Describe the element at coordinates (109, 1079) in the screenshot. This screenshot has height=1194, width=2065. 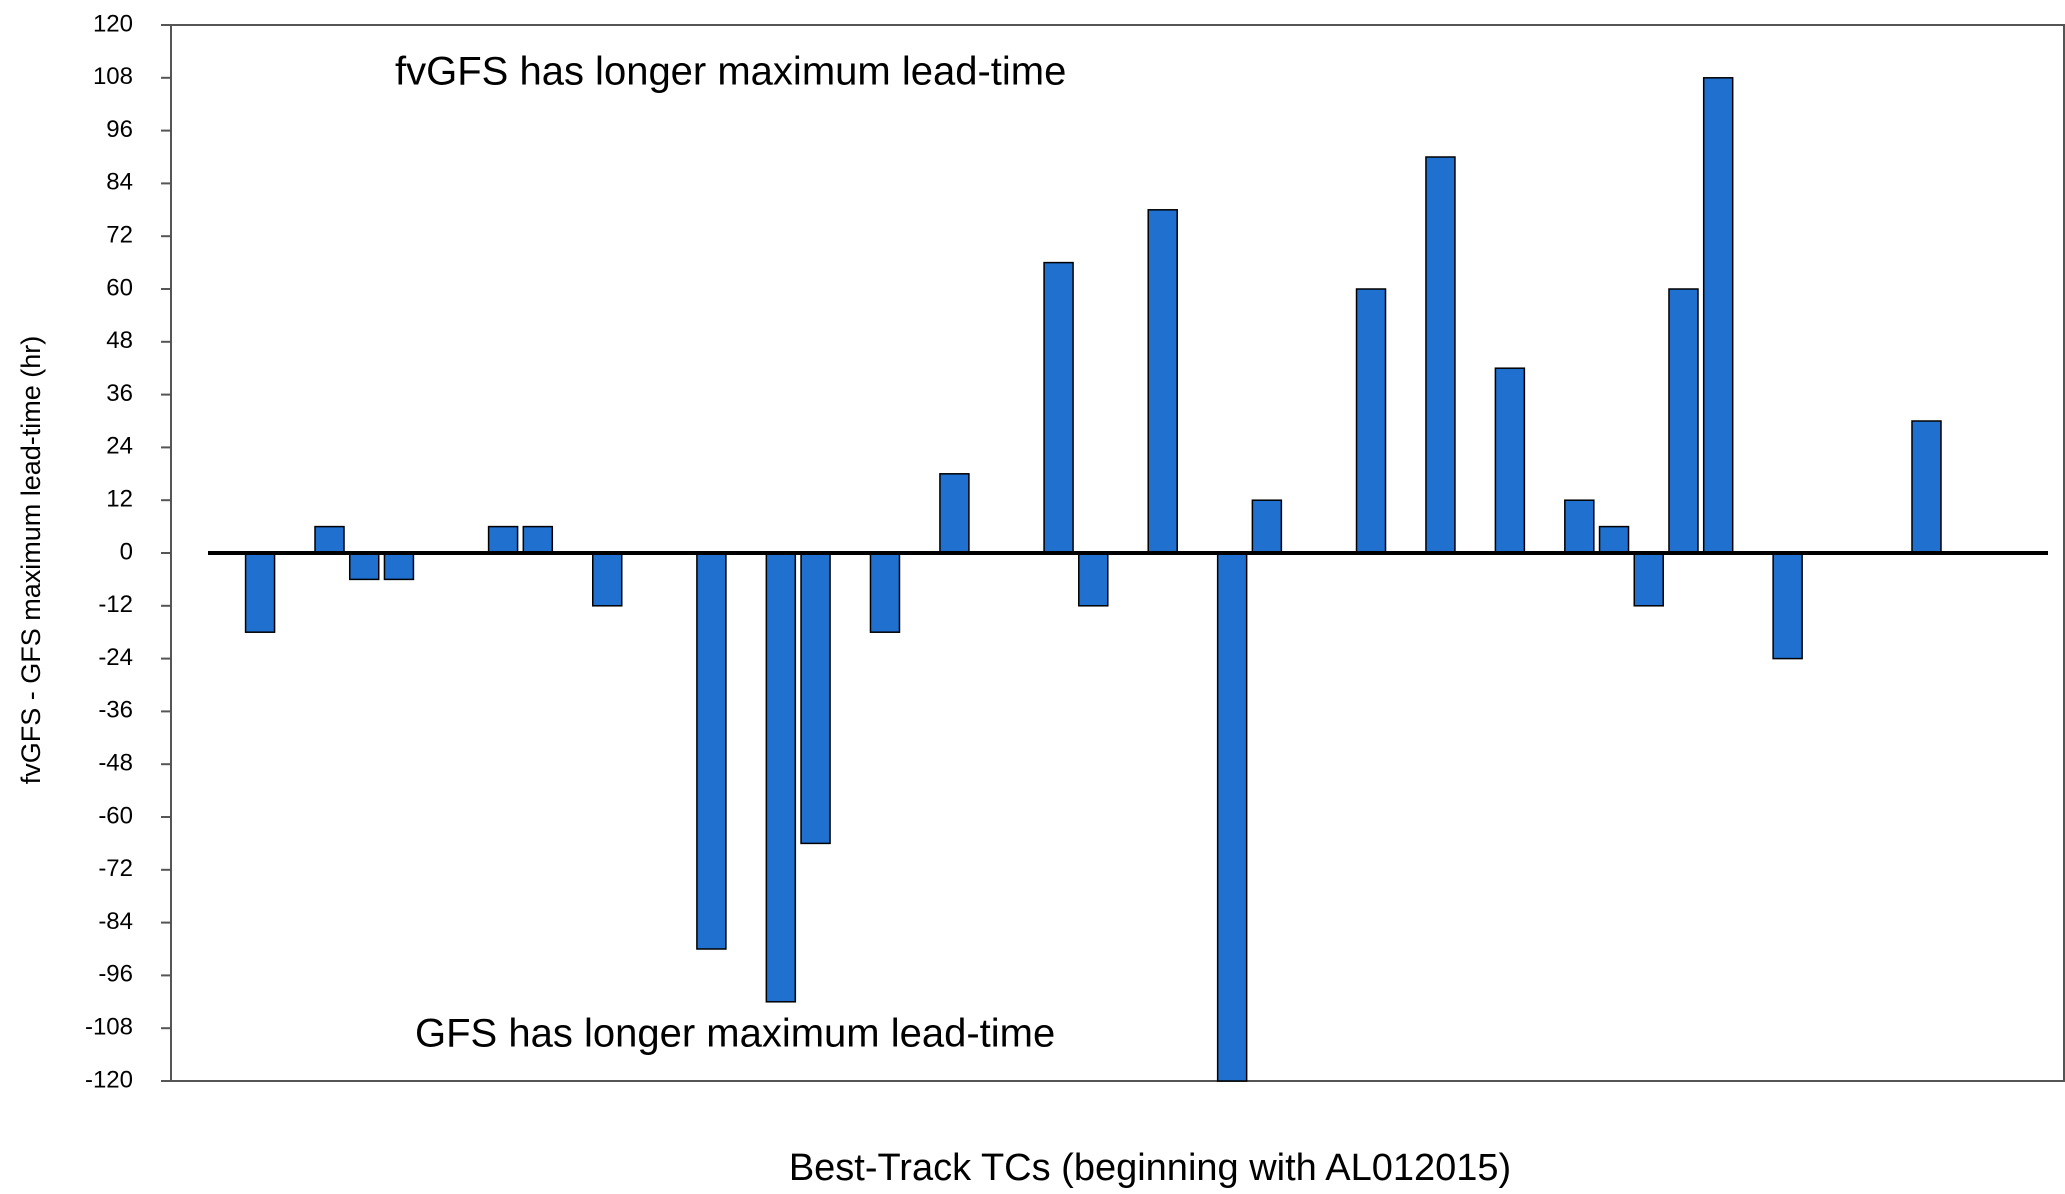
I see `y-tick-label: -120` at that location.